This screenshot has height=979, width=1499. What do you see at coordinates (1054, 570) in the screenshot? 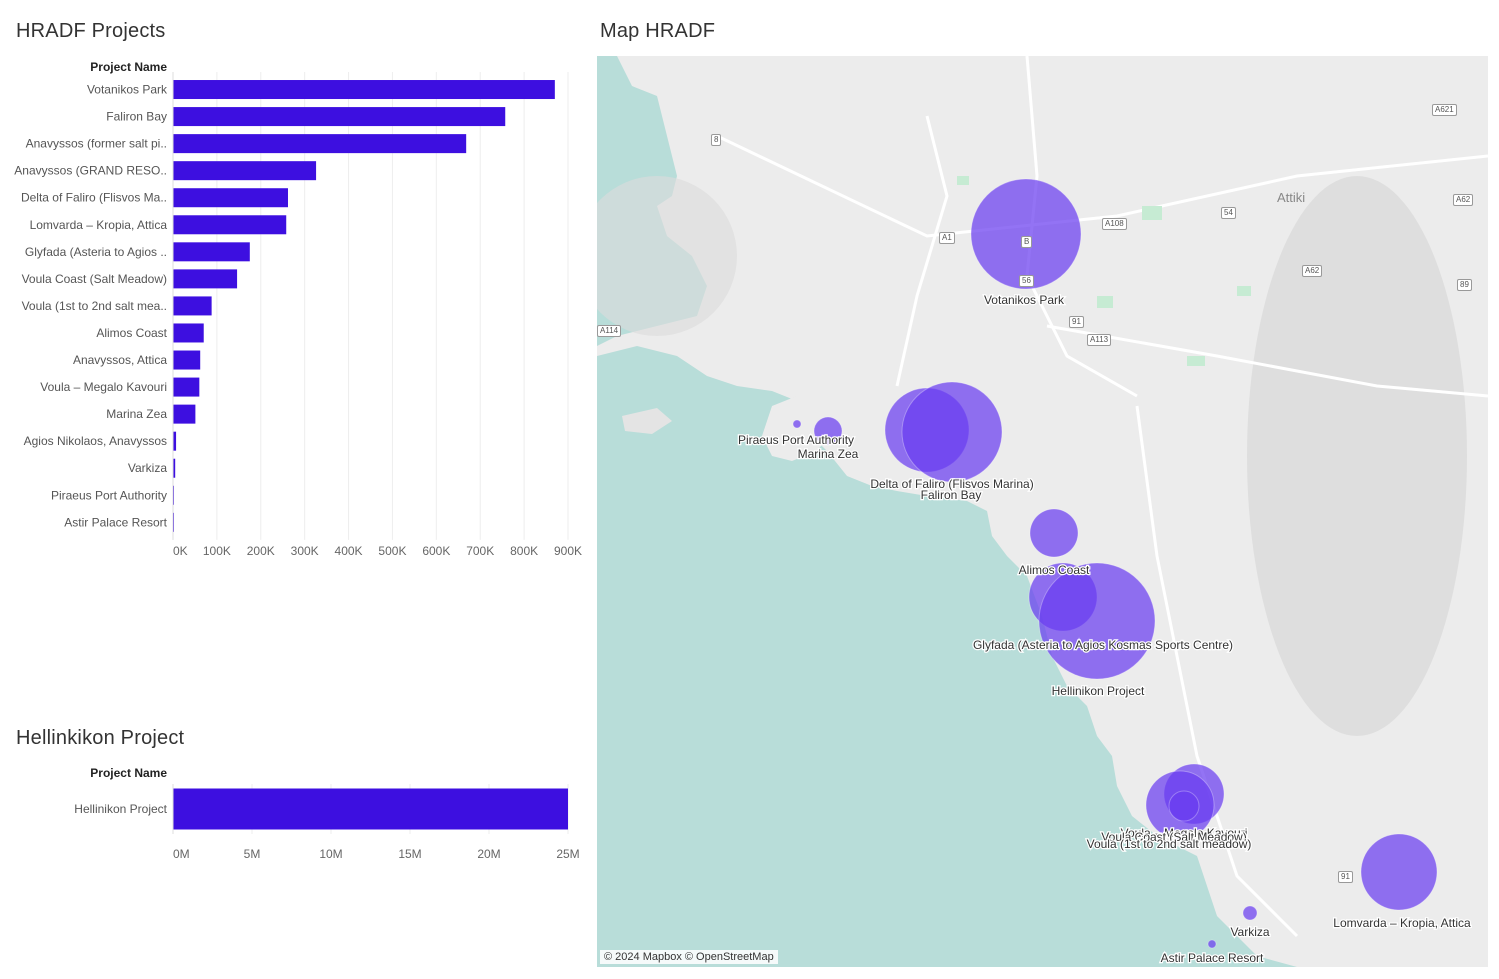
I see `map-bubble-label: Alimos Coast` at bounding box center [1054, 570].